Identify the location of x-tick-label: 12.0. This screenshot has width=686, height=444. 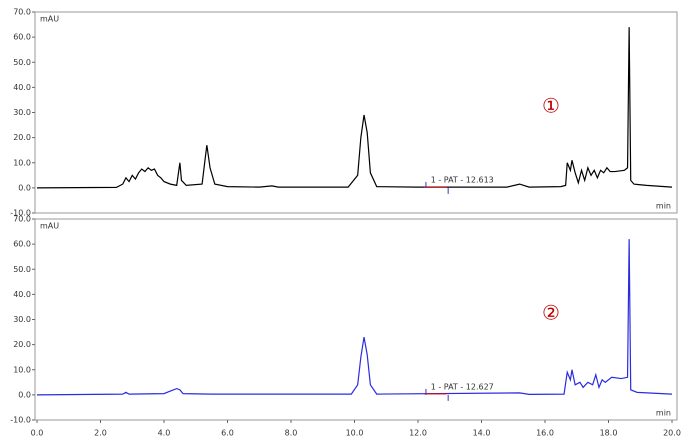
(418, 433).